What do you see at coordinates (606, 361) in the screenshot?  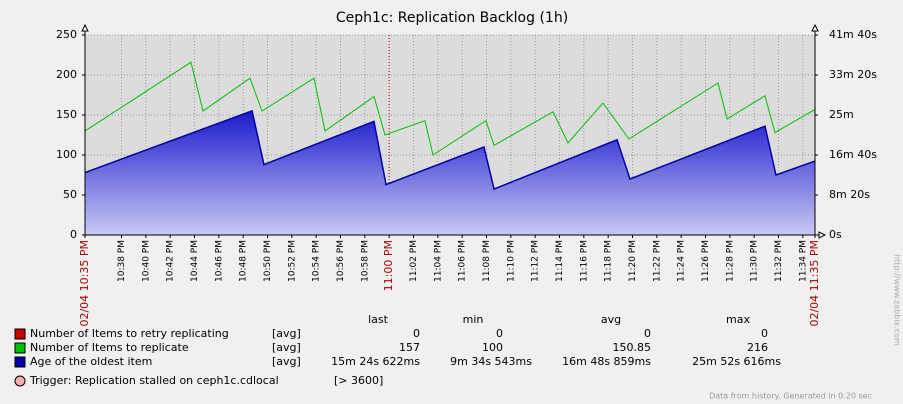 I see `legend-stat: 16m 48s 859ms` at bounding box center [606, 361].